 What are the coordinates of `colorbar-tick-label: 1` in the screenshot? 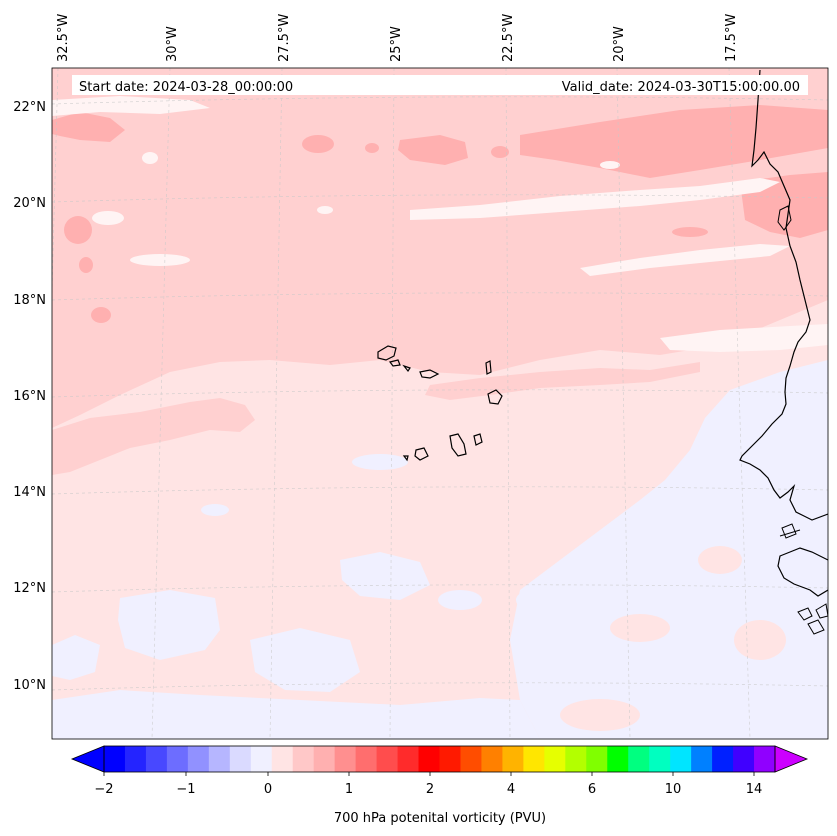 It's located at (349, 789).